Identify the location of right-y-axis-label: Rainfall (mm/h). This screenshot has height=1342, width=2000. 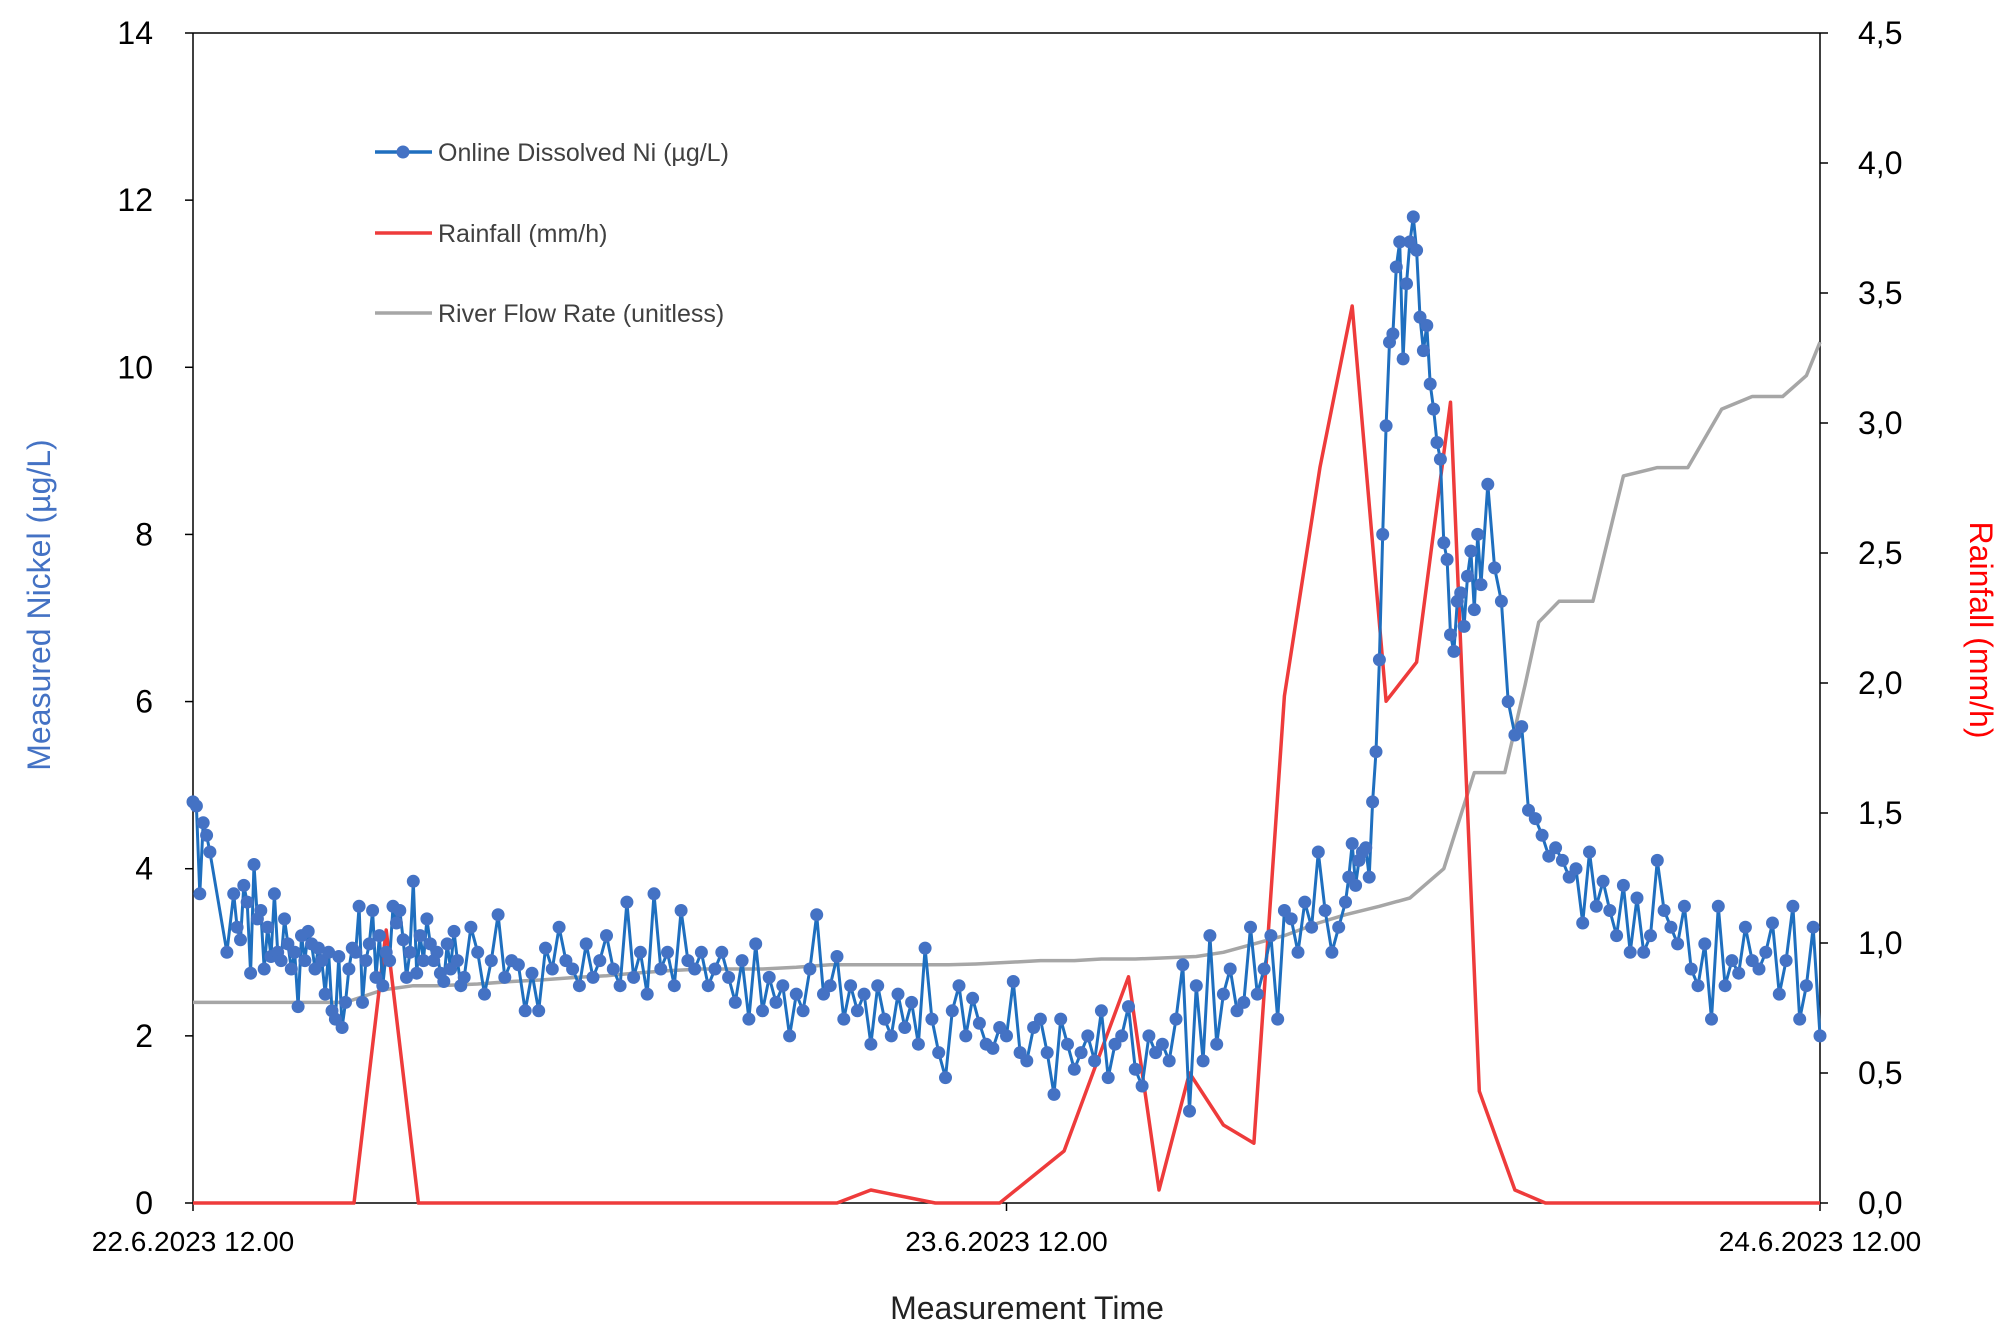
(1981, 630).